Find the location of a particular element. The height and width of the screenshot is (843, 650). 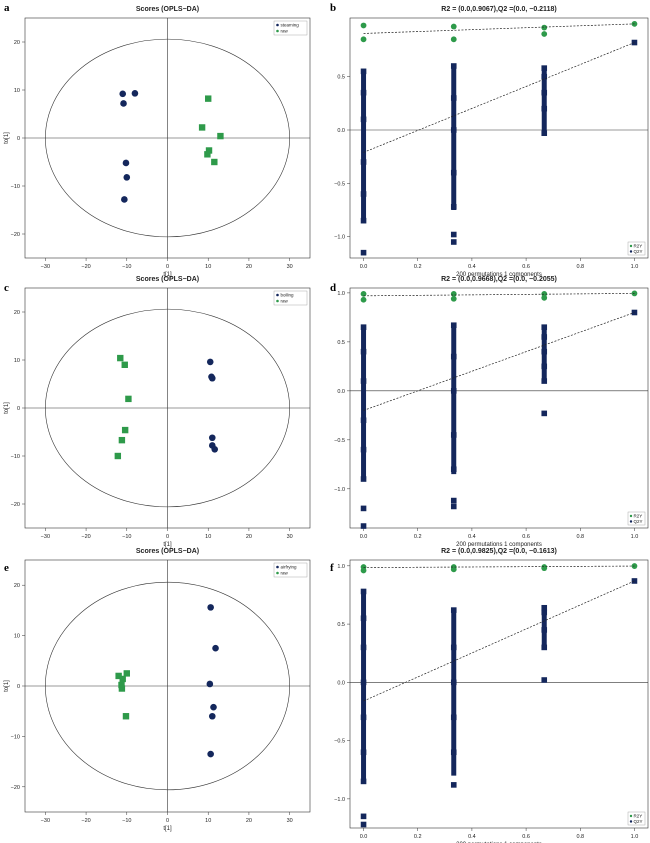

legend-label: steaming is located at coordinates (290, 25).